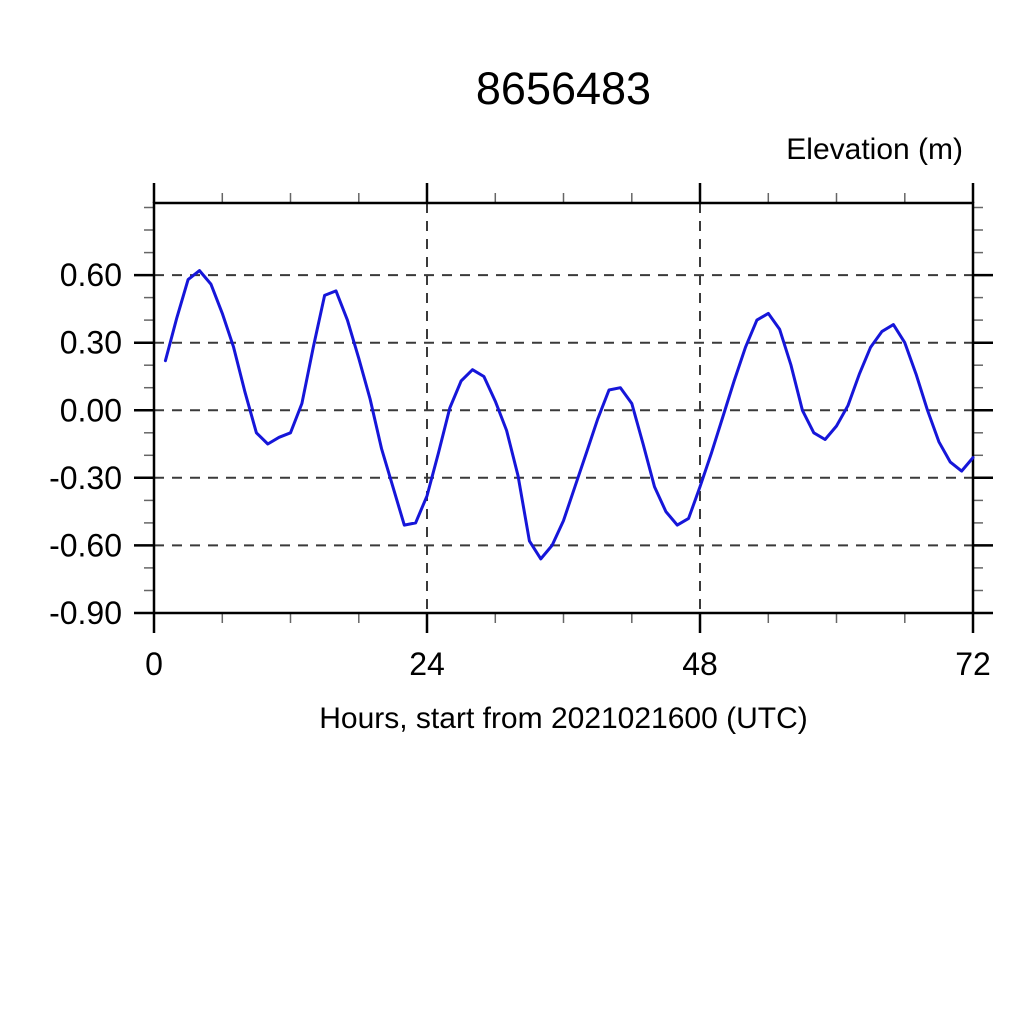  Describe the element at coordinates (563, 88) in the screenshot. I see `chart-title: 8656483` at that location.